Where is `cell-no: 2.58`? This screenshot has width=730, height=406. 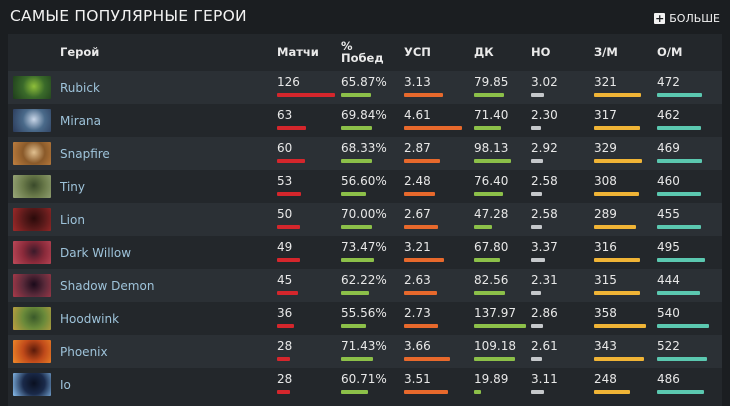 cell-no: 2.58 is located at coordinates (544, 214).